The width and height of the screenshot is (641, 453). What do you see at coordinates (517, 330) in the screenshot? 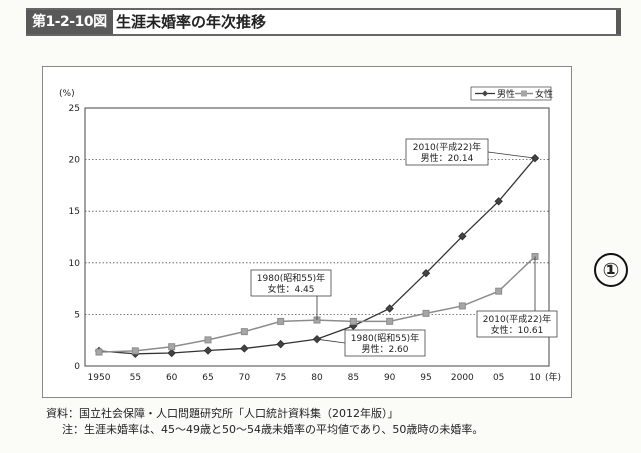
I see `annotation-text: 女性：10.61` at bounding box center [517, 330].